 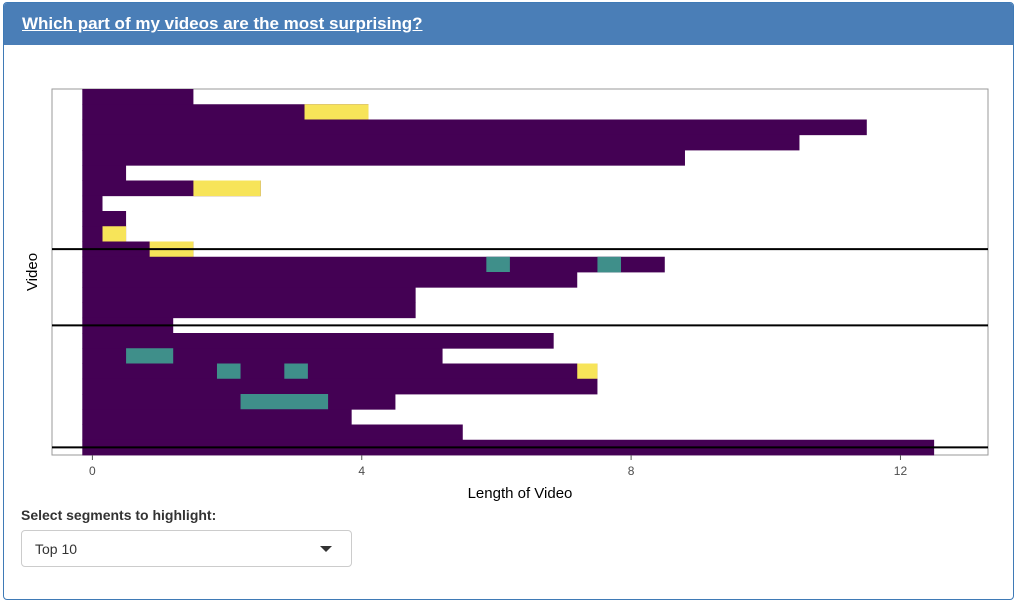 What do you see at coordinates (32, 272) in the screenshot?
I see `y-axis-label: Video` at bounding box center [32, 272].